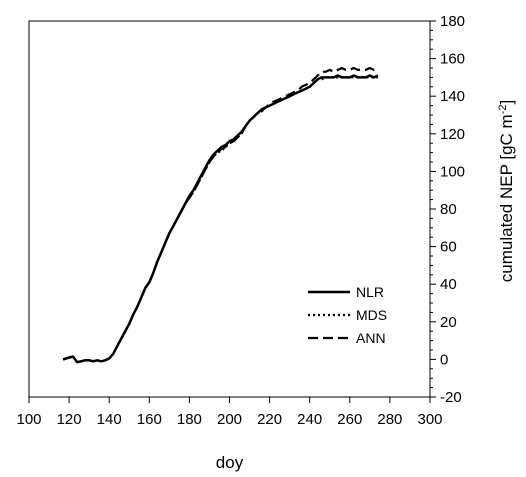 The width and height of the screenshot is (526, 477). What do you see at coordinates (269, 419) in the screenshot?
I see `x-tick-label: 220` at bounding box center [269, 419].